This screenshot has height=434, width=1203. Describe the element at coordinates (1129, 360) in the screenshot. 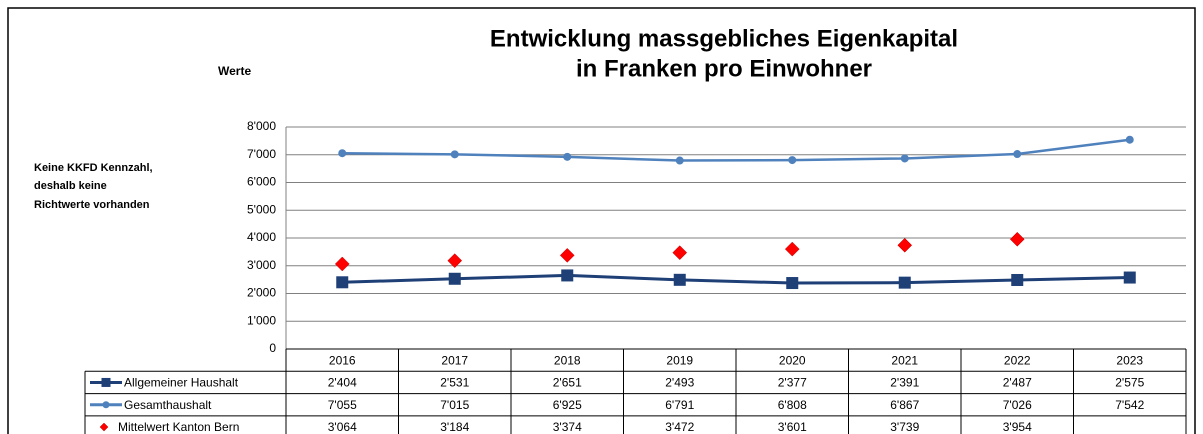

I see `x-tick-label: 2023` at that location.